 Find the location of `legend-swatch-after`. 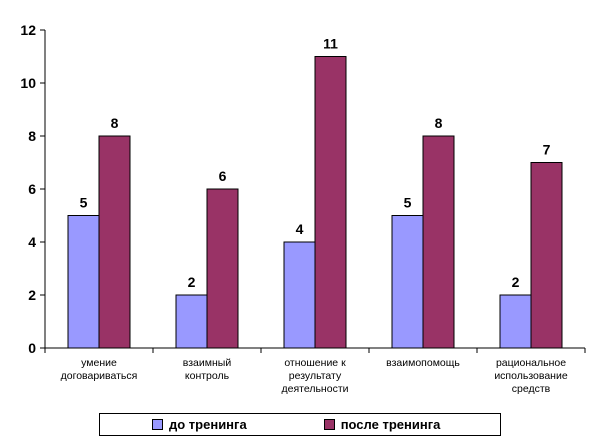

legend-swatch-after is located at coordinates (329, 424).